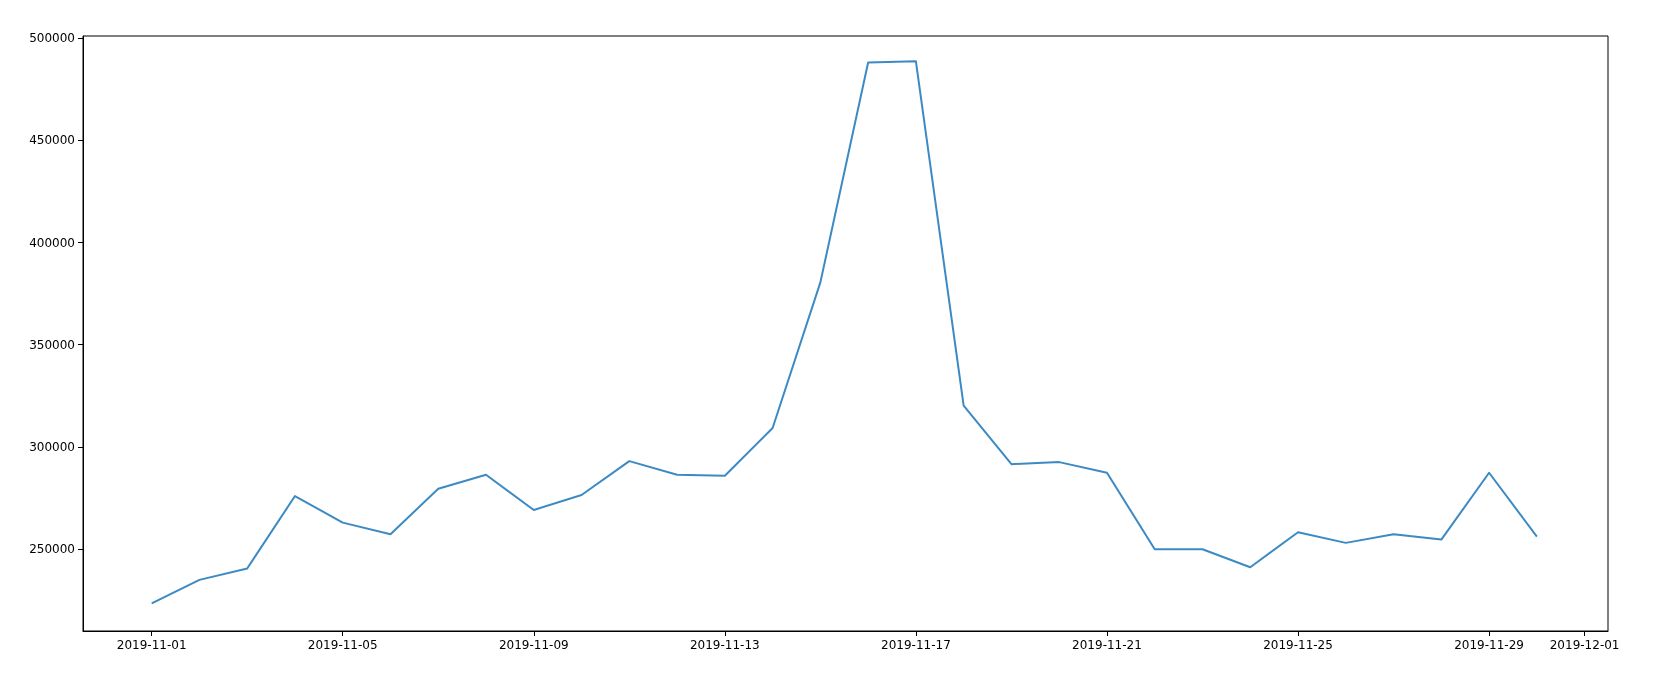 This screenshot has height=692, width=1666. Describe the element at coordinates (52, 344) in the screenshot. I see `y-tick-label: 350000` at that location.